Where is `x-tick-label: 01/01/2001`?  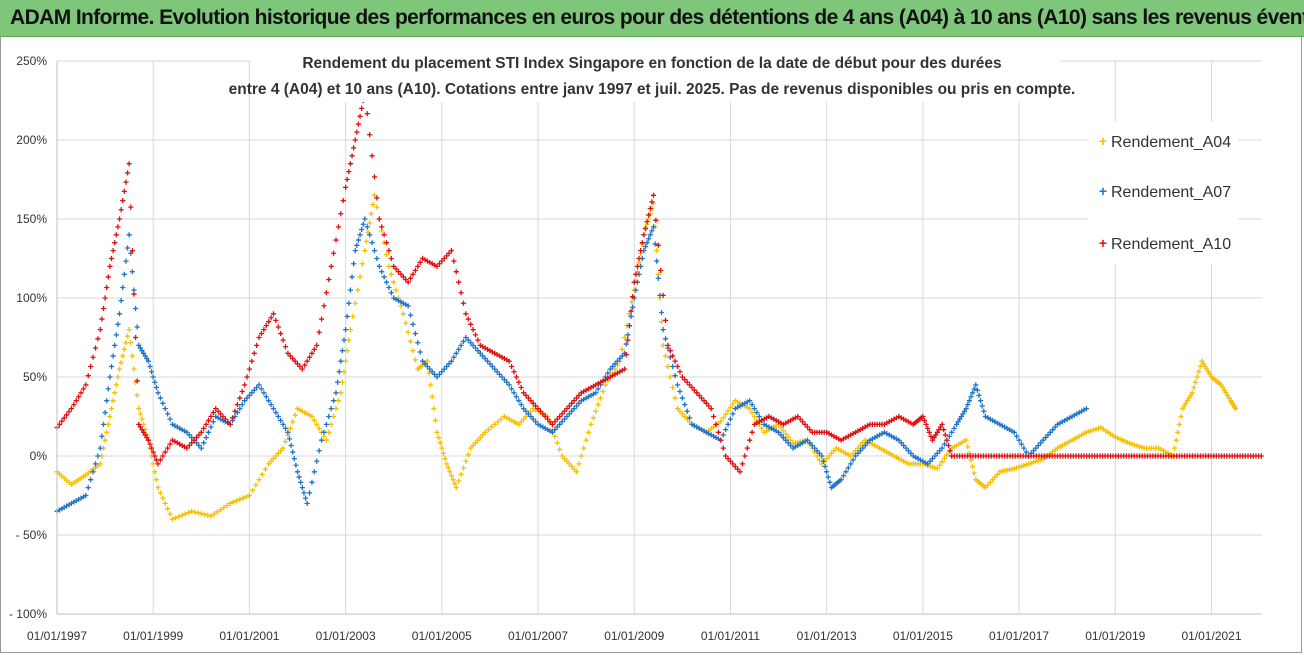
x-tick-label: 01/01/2001 is located at coordinates (249, 636).